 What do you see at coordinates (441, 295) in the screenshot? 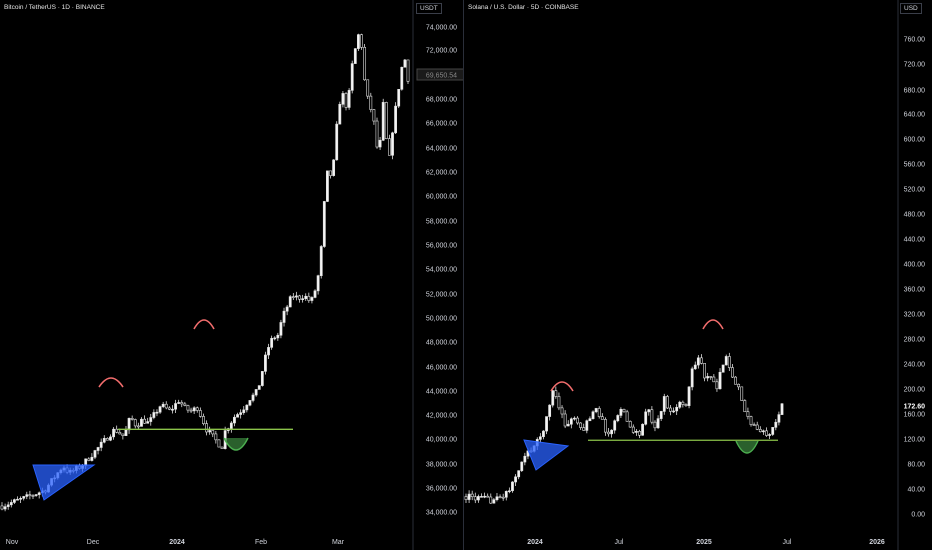
I see `y-tick-label: 52,000.00` at bounding box center [441, 295].